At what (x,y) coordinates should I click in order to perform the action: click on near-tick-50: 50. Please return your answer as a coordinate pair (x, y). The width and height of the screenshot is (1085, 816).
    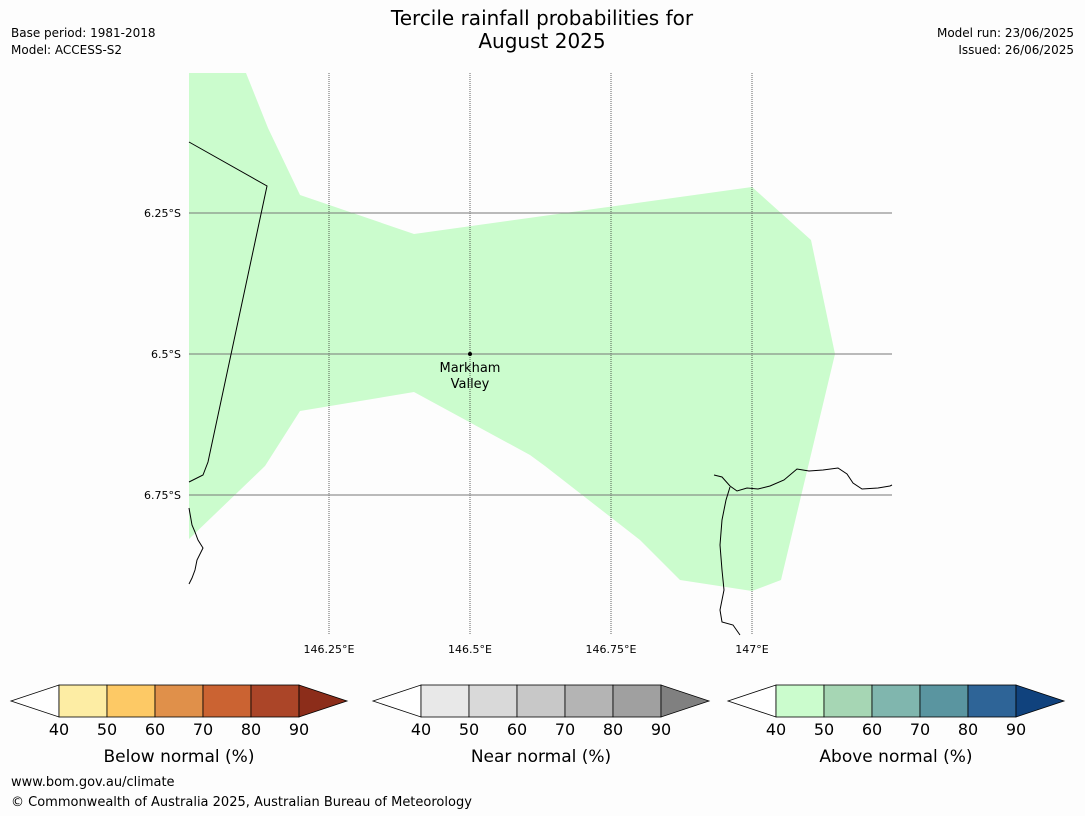
    Looking at the image, I should click on (469, 729).